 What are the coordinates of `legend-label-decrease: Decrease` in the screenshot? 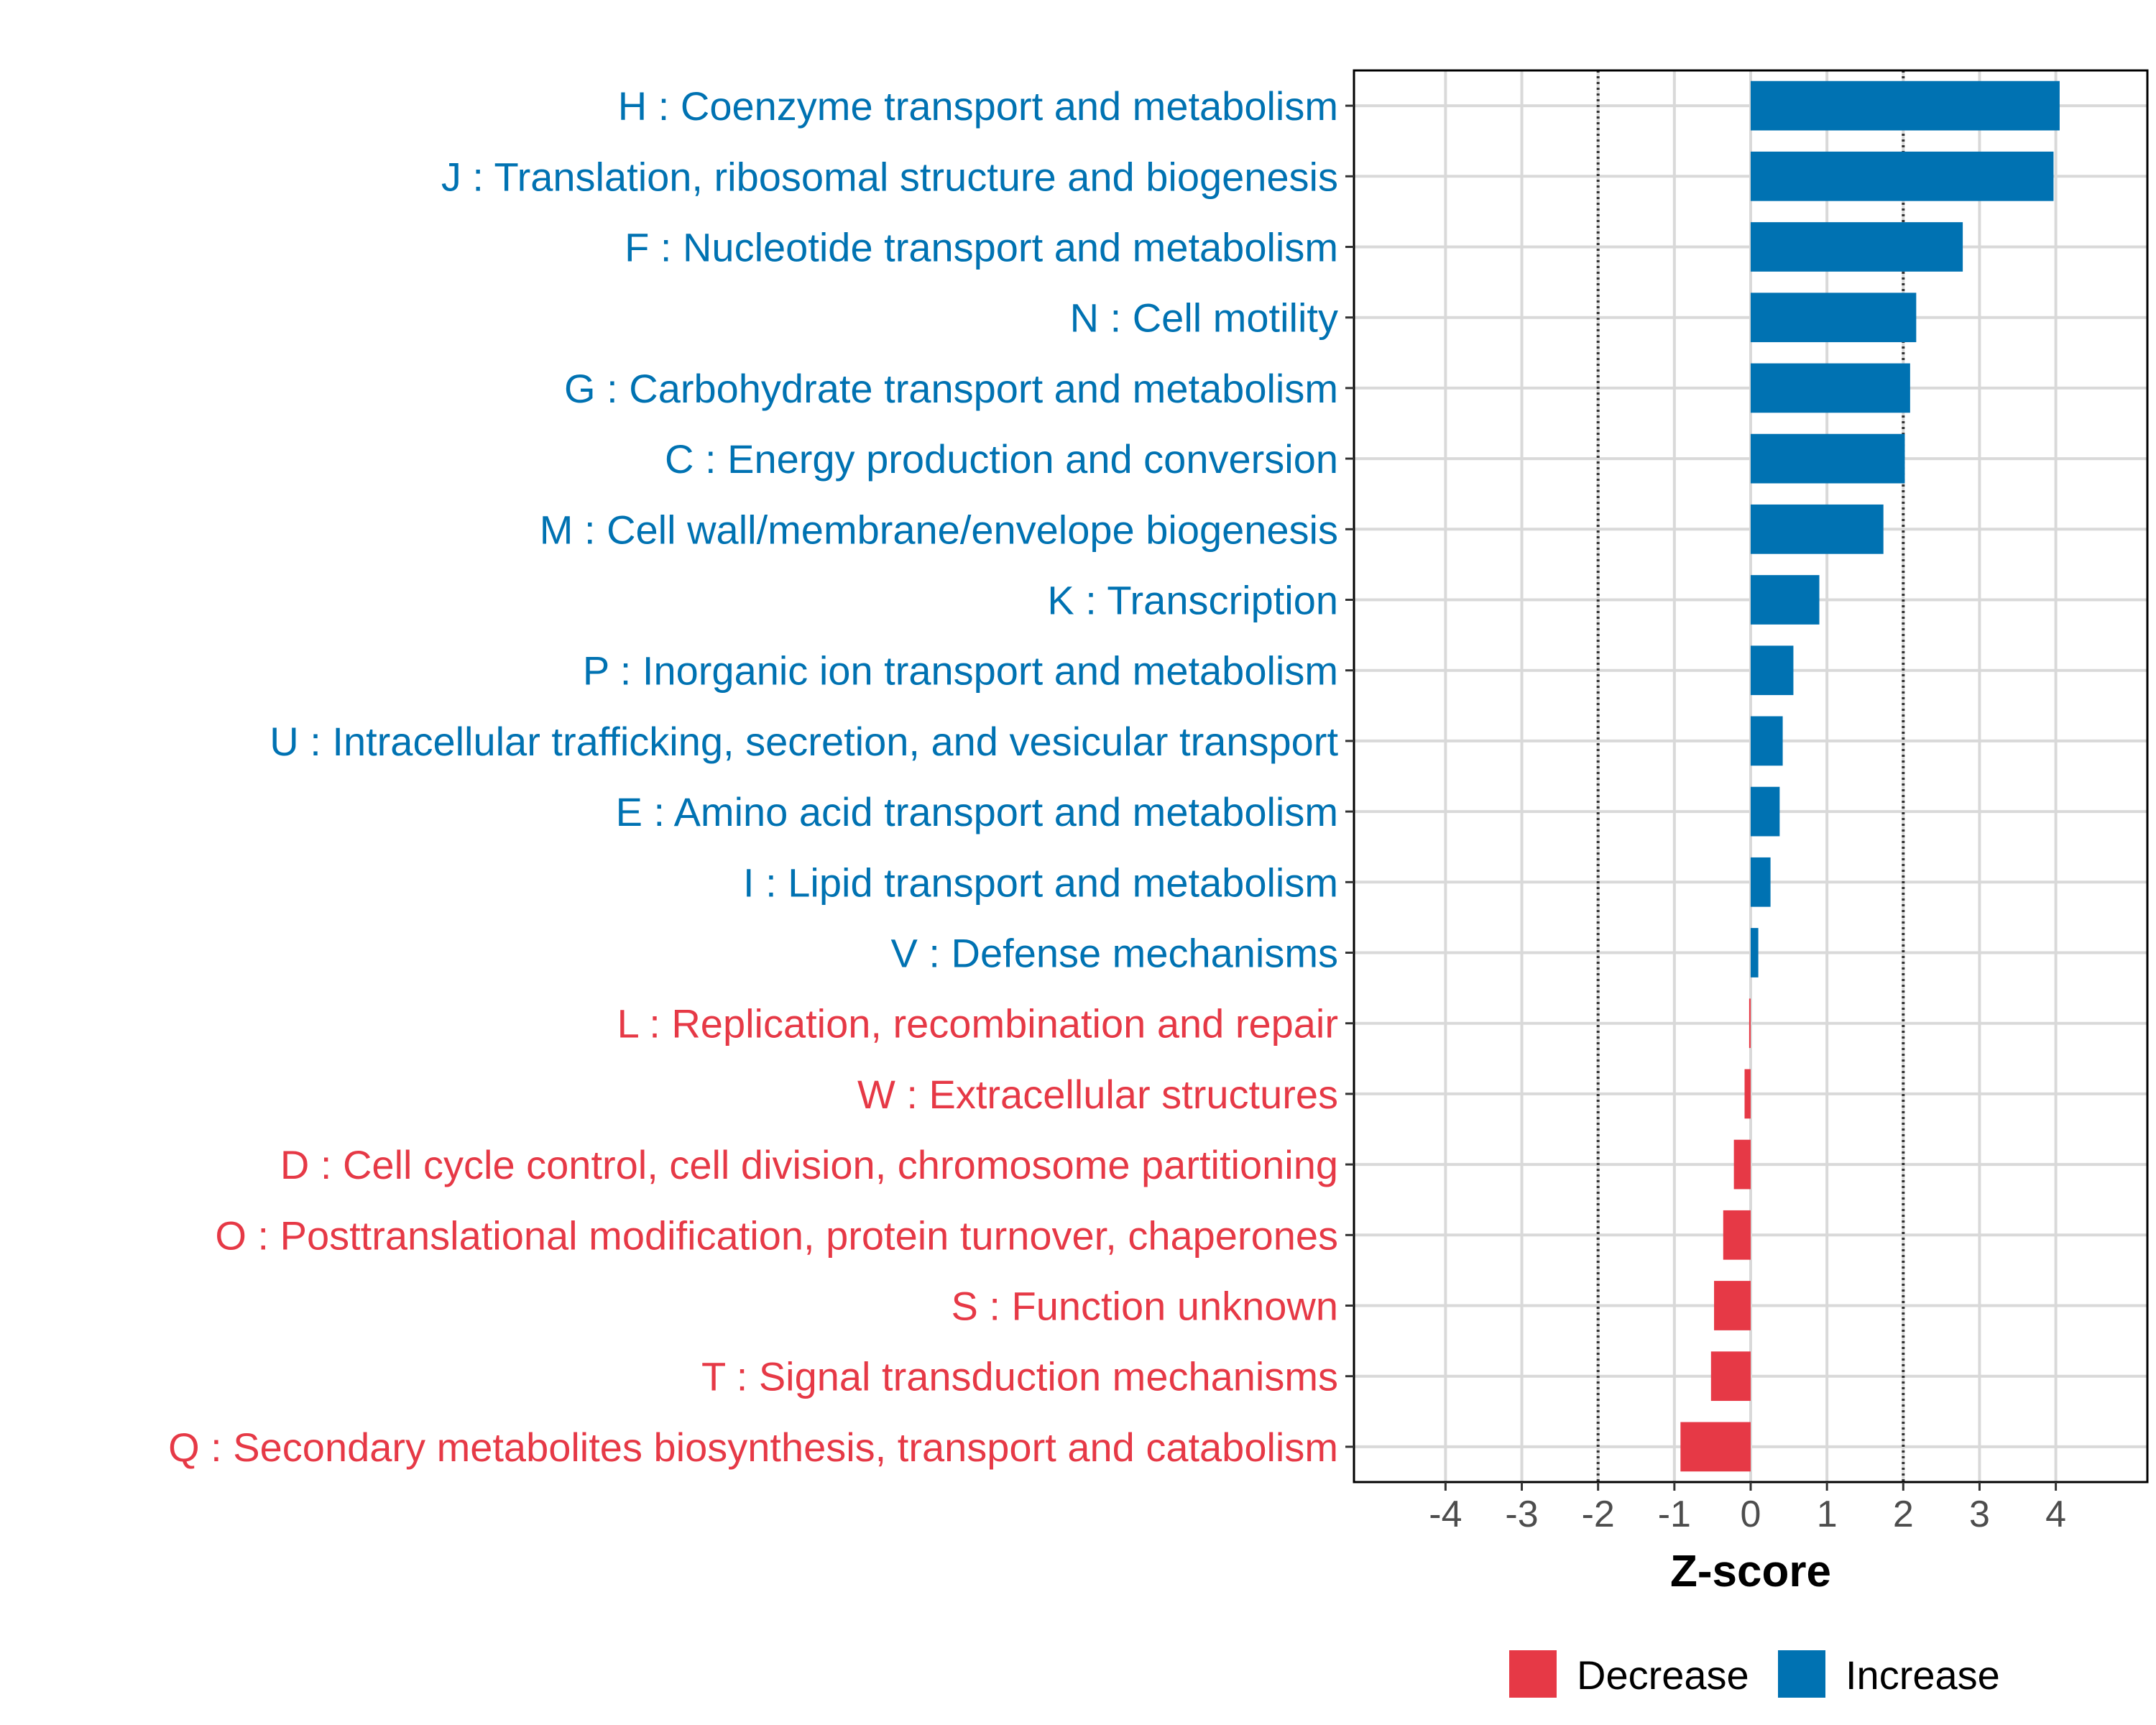 It's located at (1663, 1675).